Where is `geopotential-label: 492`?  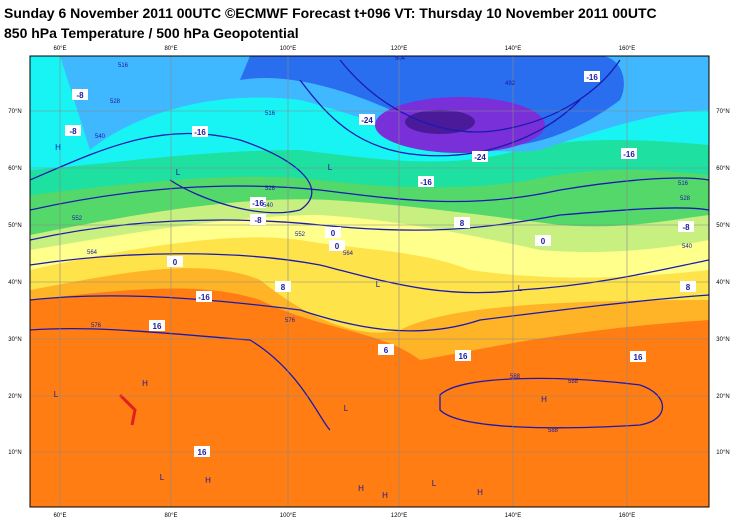
geopotential-label: 492 is located at coordinates (510, 84).